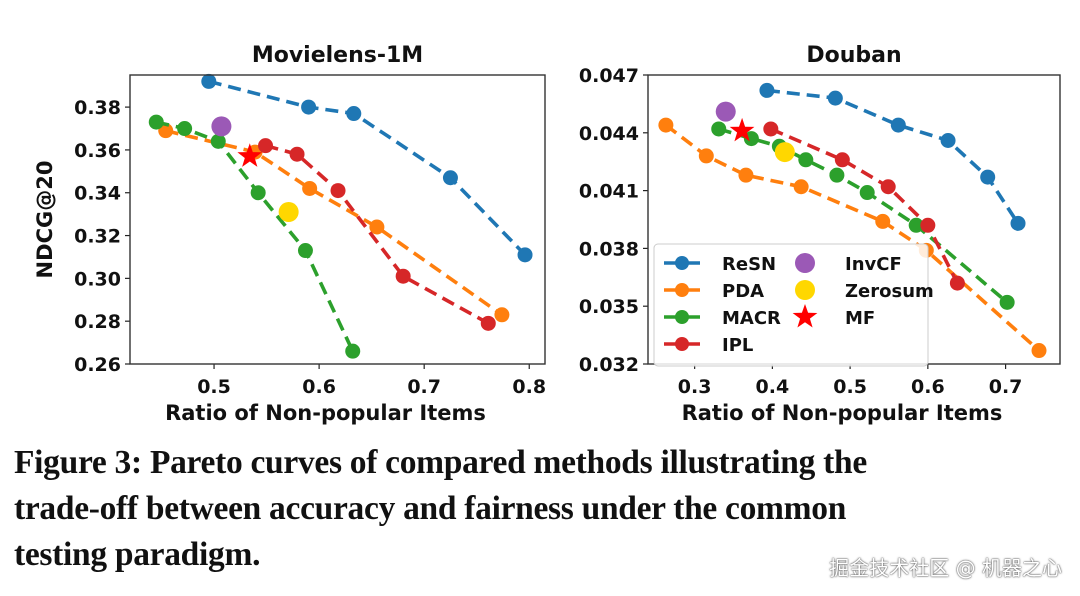 This screenshot has width=1080, height=596. What do you see at coordinates (853, 55) in the screenshot?
I see `chart-title: Douban` at bounding box center [853, 55].